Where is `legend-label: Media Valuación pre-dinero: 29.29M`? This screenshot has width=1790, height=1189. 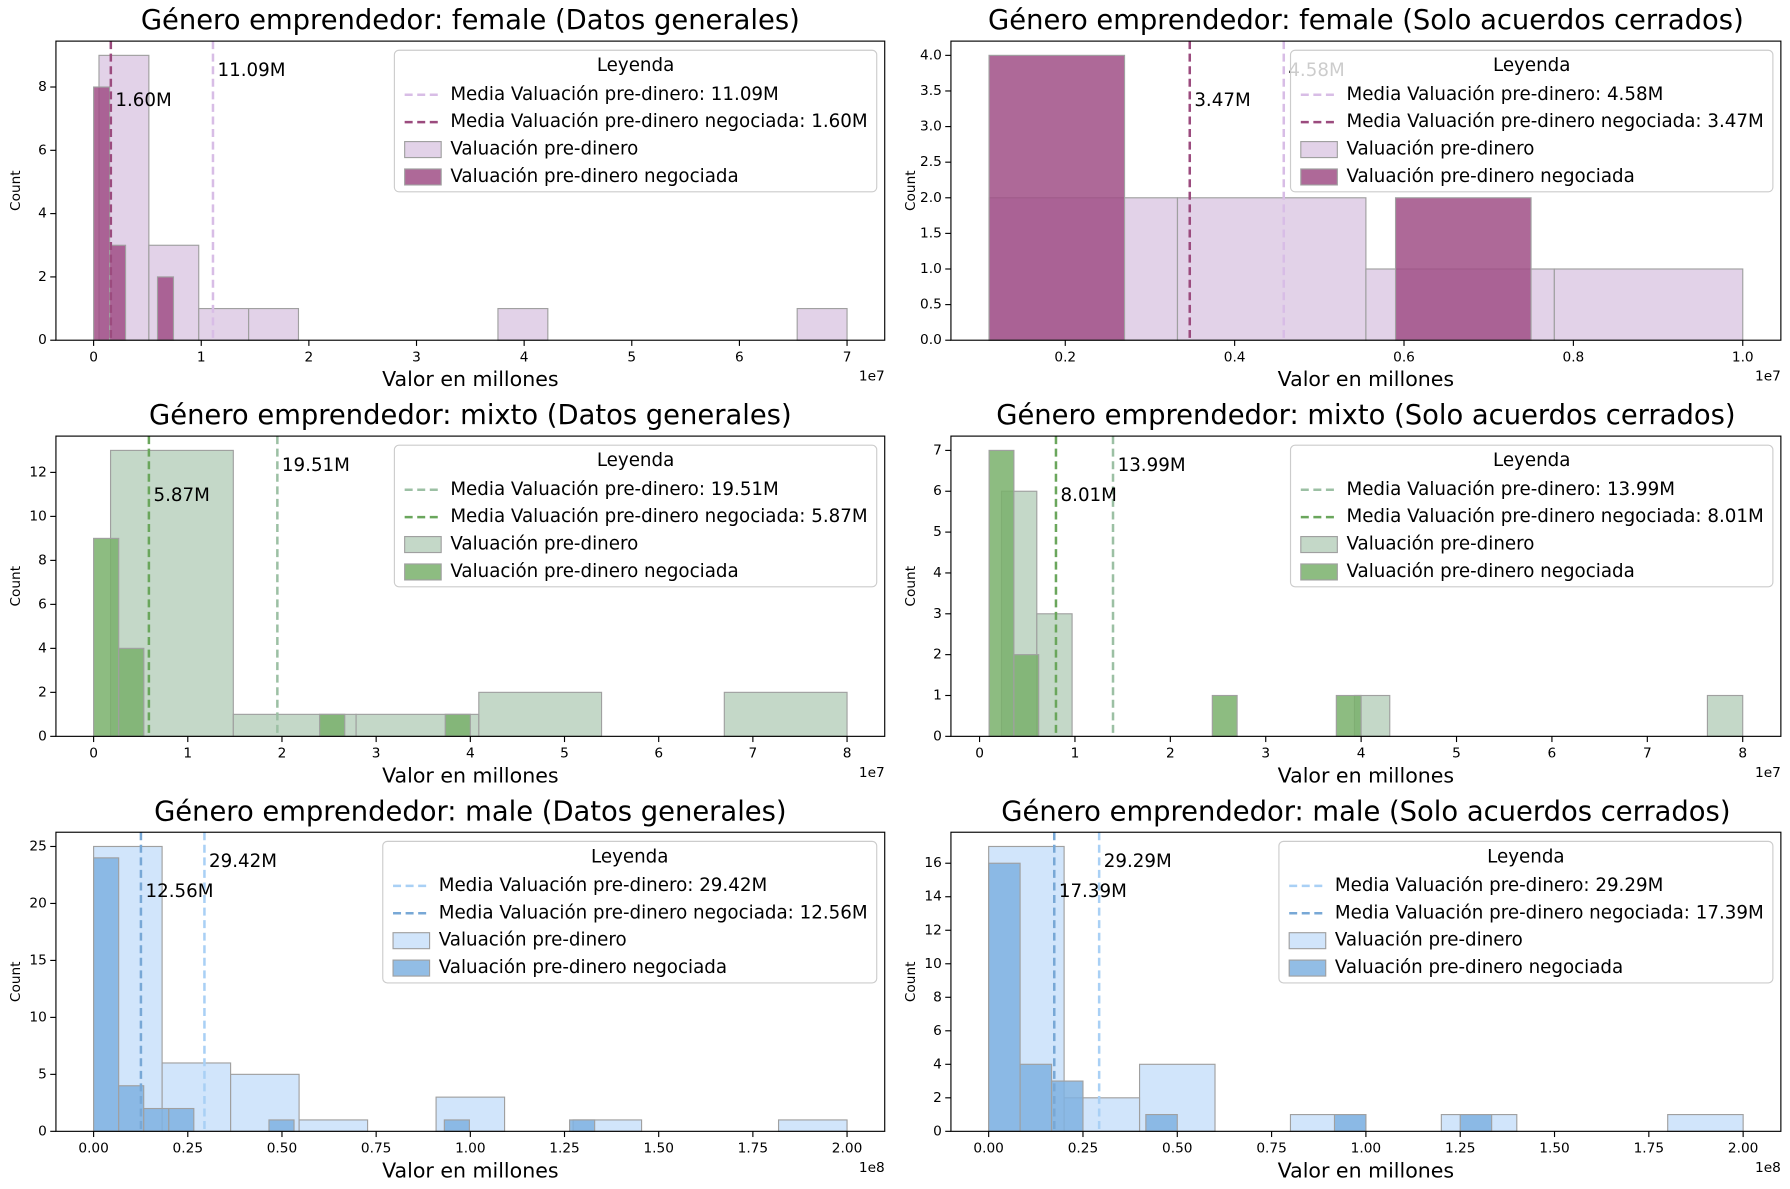 legend-label: Media Valuación pre-dinero: 29.29M is located at coordinates (1499, 885).